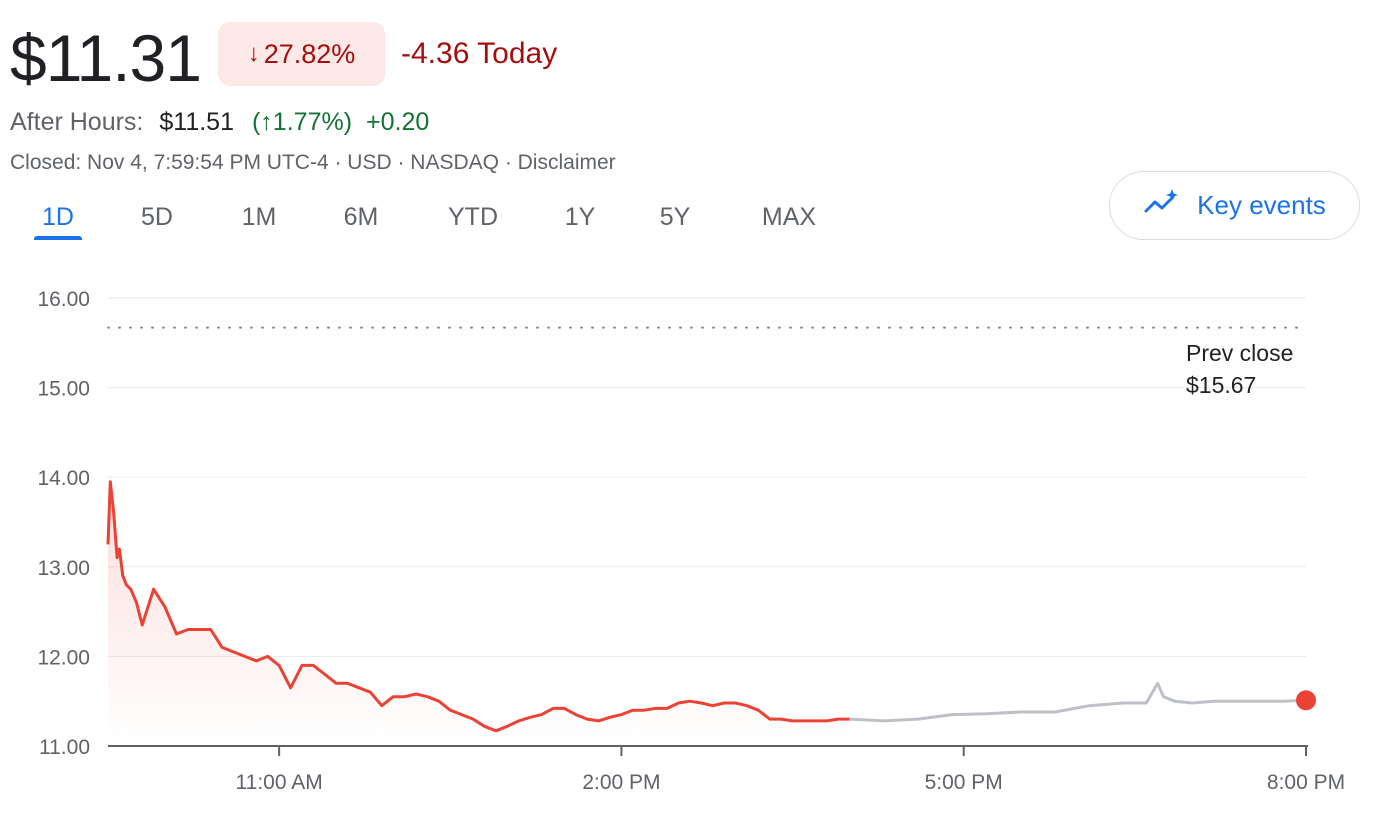 The width and height of the screenshot is (1378, 818). I want to click on tab-label: 1D, so click(58, 217).